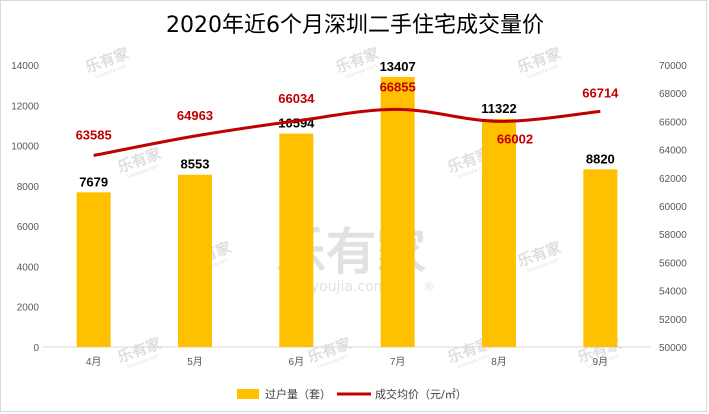 The image size is (709, 414). I want to click on line-series-path, so click(347, 132).